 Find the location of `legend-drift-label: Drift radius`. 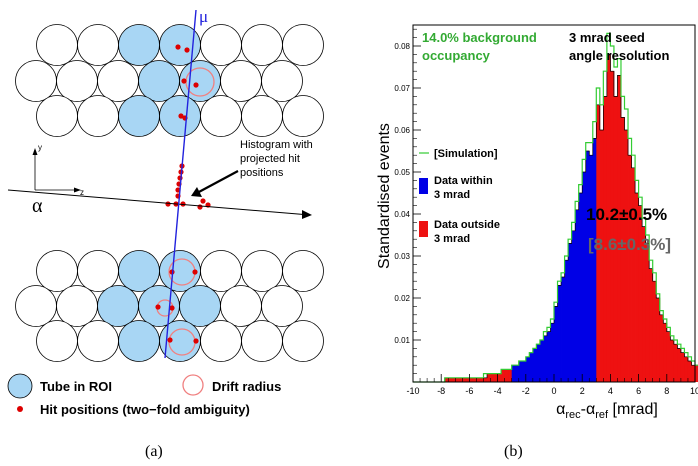

legend-drift-label: Drift radius is located at coordinates (246, 386).